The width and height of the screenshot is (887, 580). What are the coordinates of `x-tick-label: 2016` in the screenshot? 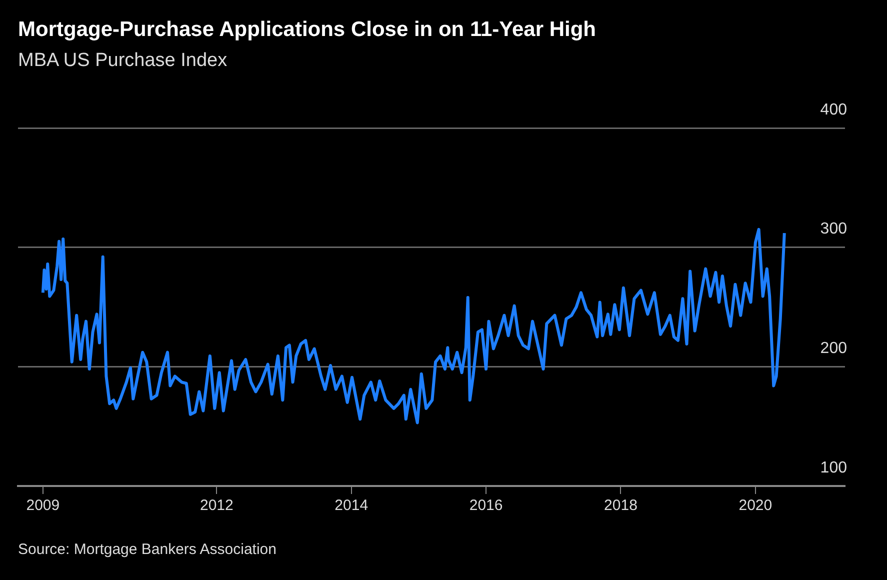 It's located at (486, 505).